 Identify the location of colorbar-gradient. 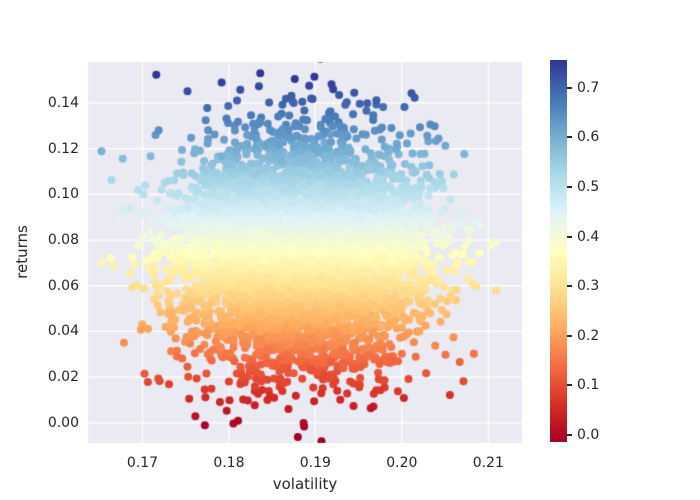
(558, 251).